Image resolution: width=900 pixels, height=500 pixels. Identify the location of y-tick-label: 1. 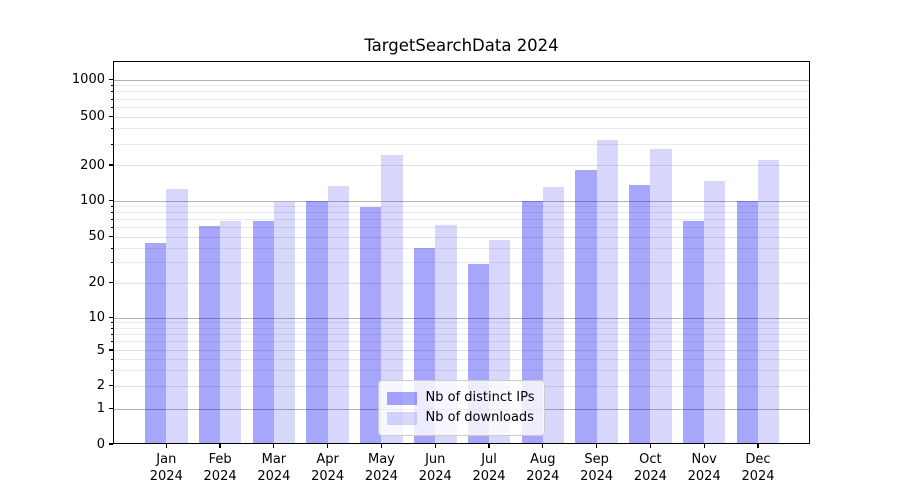
(100, 409).